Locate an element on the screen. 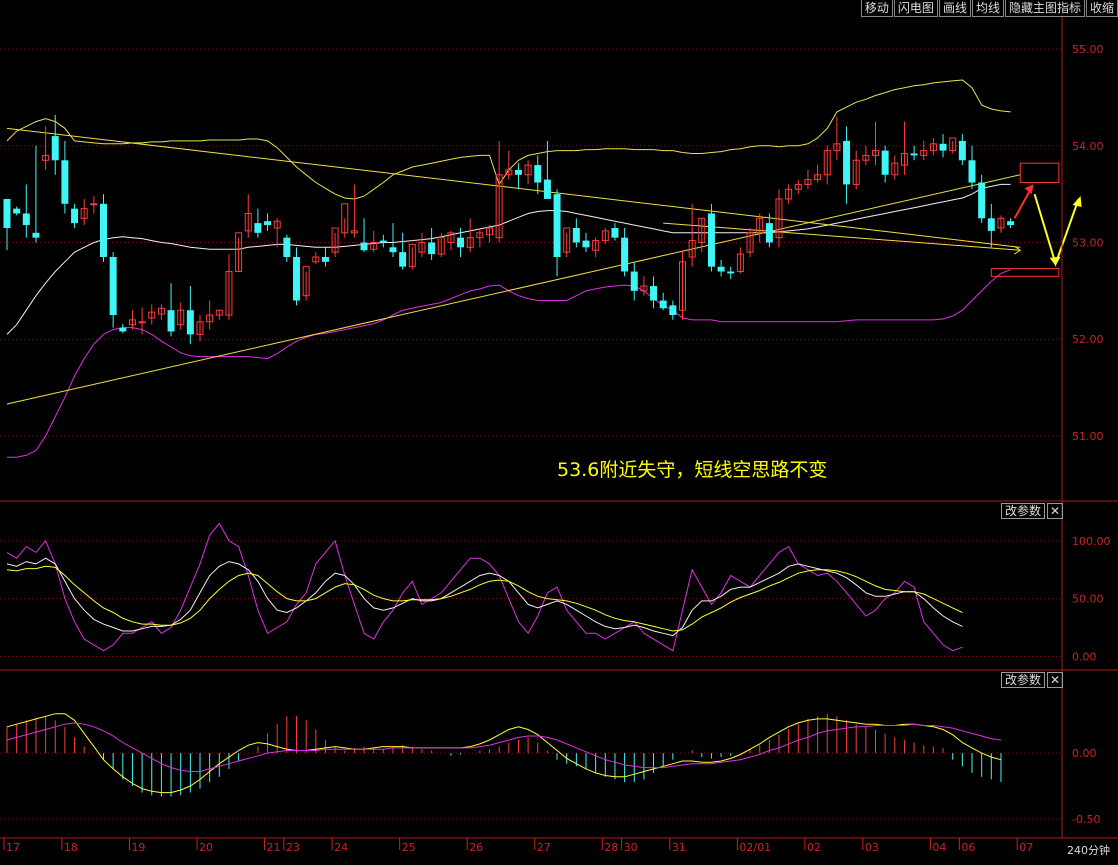 This screenshot has width=1118, height=865. kdj-close-icon: ✕ is located at coordinates (1055, 511).